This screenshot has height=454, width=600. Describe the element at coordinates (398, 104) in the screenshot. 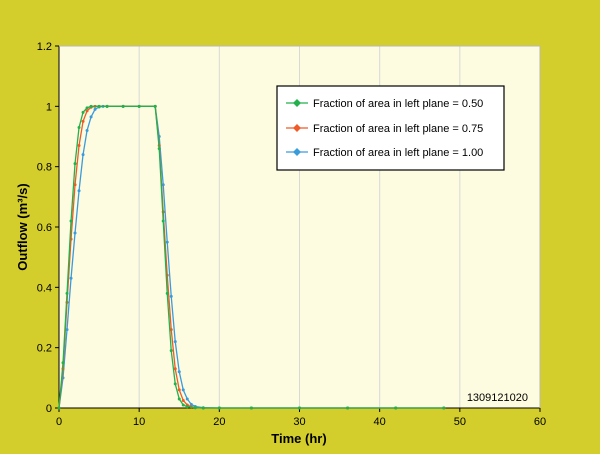

I see `legend-label: Fraction of area in left plane = 0.50` at that location.